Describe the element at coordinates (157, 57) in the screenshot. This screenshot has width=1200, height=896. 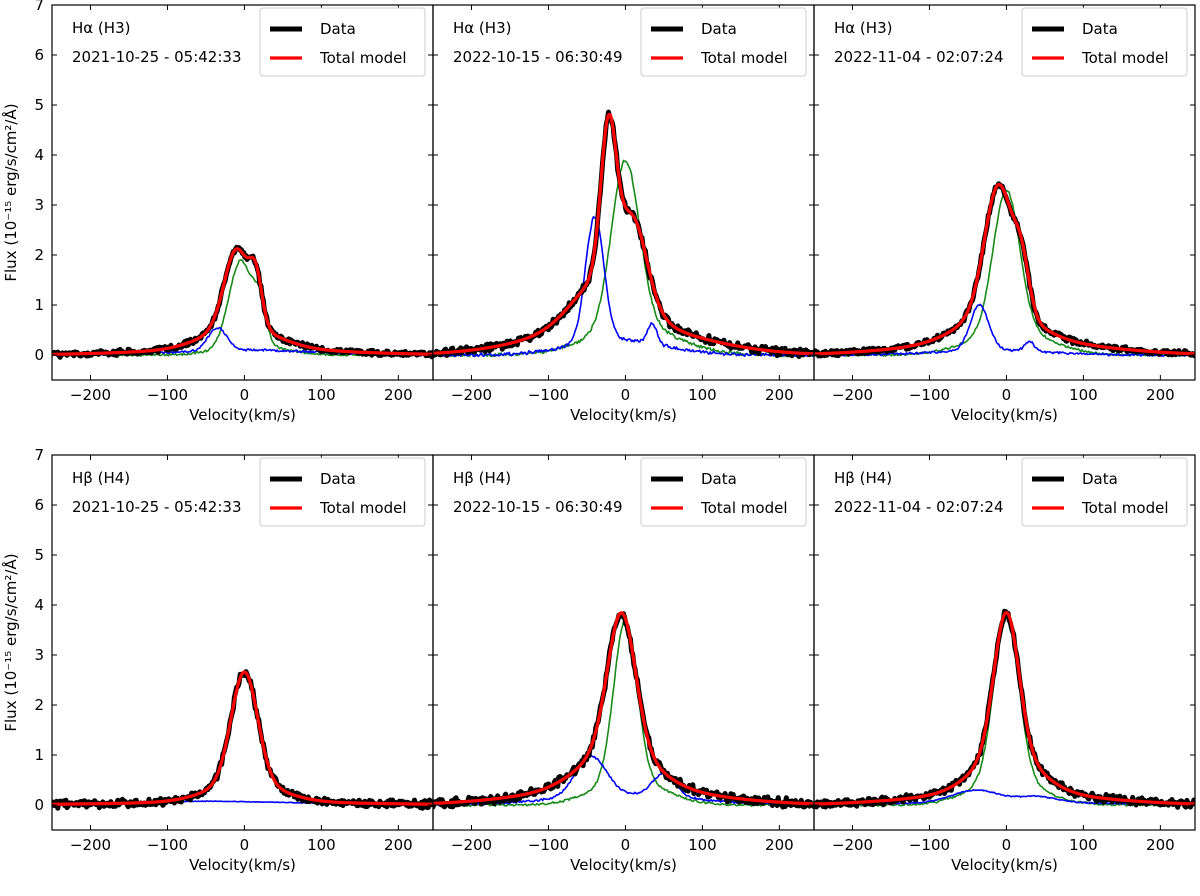
I see `observation-date: 2021-10-25 - 05:42:33` at that location.